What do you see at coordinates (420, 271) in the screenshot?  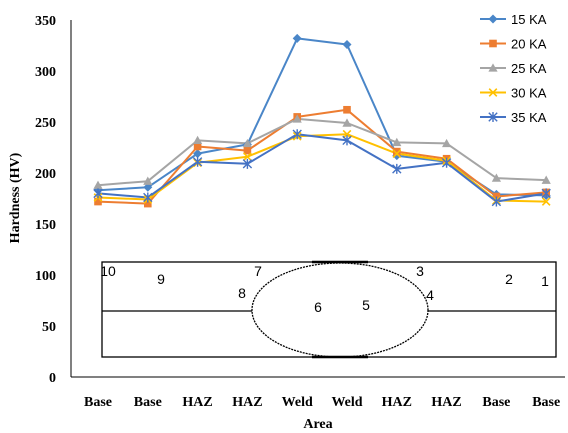 I see `sketch-region-label: 3` at bounding box center [420, 271].